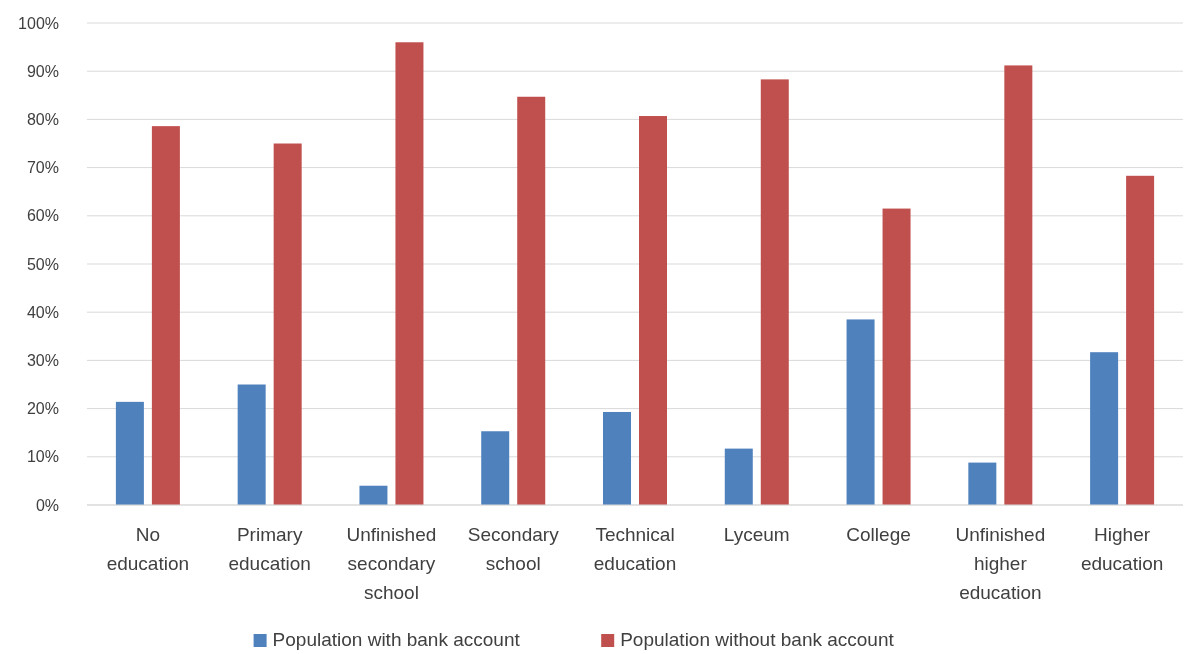  Describe the element at coordinates (148, 549) in the screenshot. I see `x-tick-label: No education` at that location.